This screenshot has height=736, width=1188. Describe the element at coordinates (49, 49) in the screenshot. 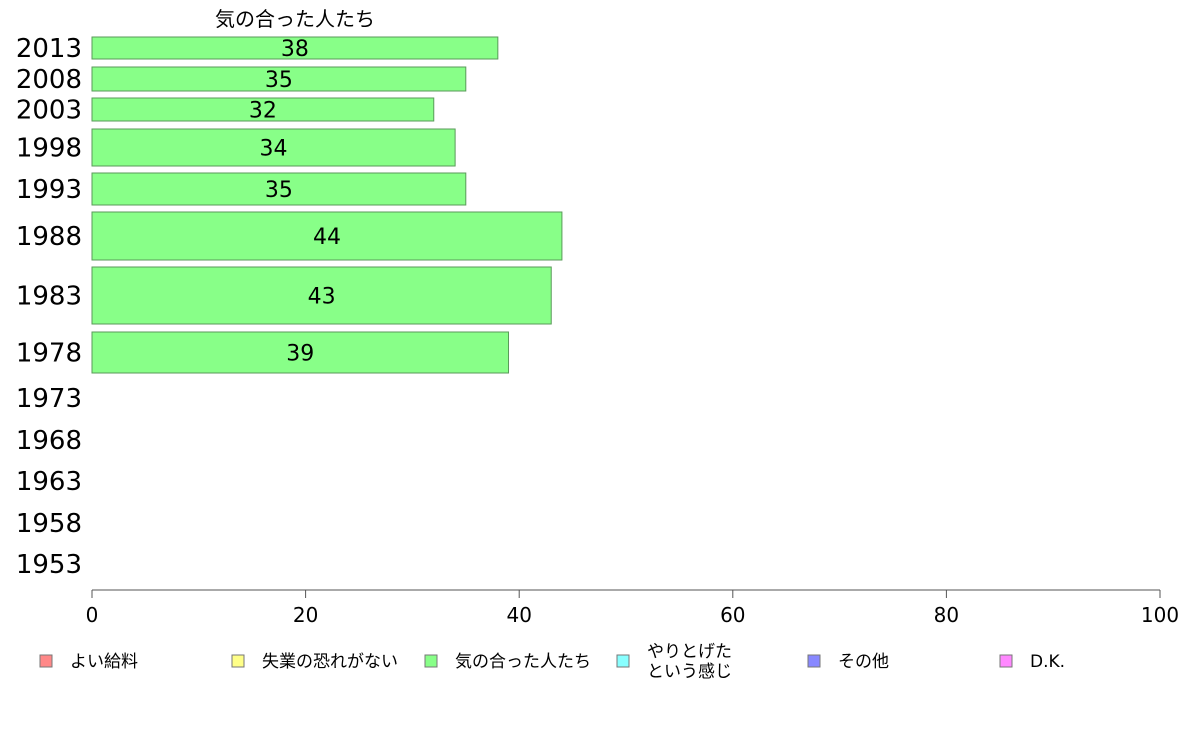

I see `category-label-2013: 2013` at that location.